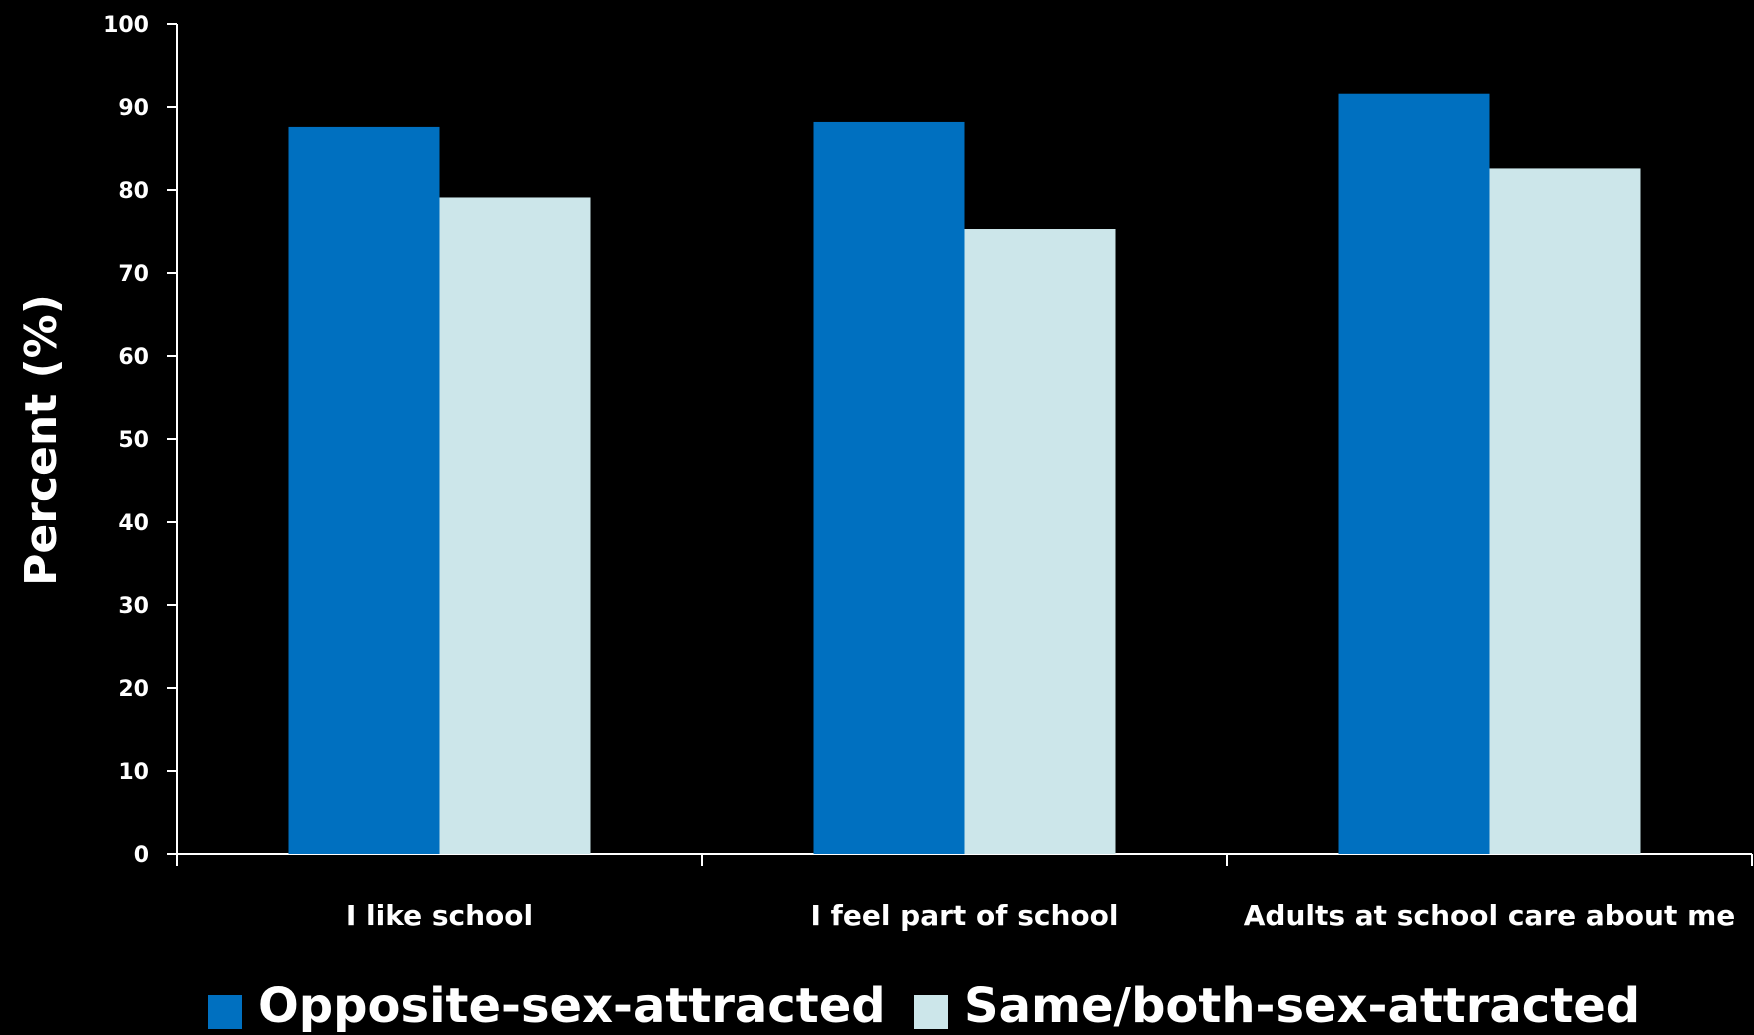  I want to click on x-axis, so click(964, 859).